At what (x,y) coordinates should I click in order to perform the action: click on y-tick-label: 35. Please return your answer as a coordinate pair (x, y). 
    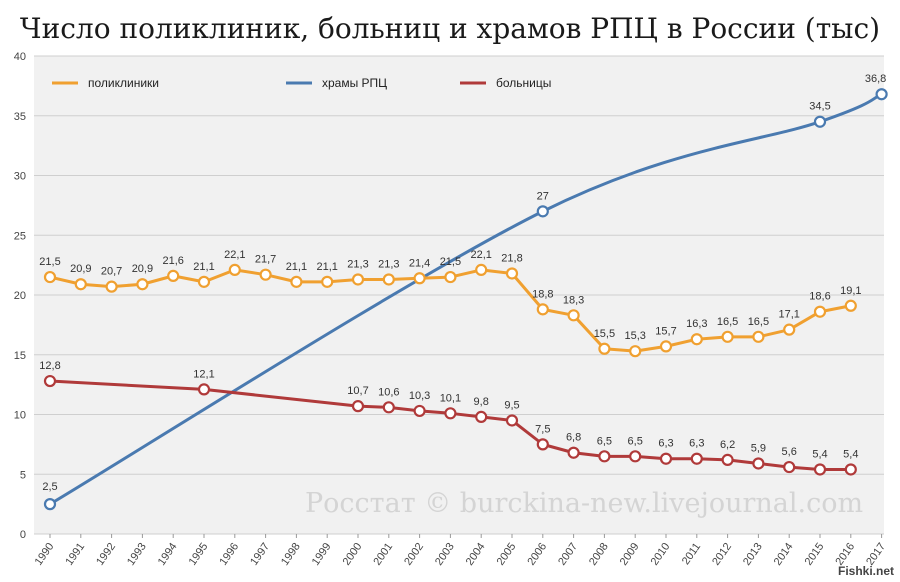
    Looking at the image, I should click on (20, 117).